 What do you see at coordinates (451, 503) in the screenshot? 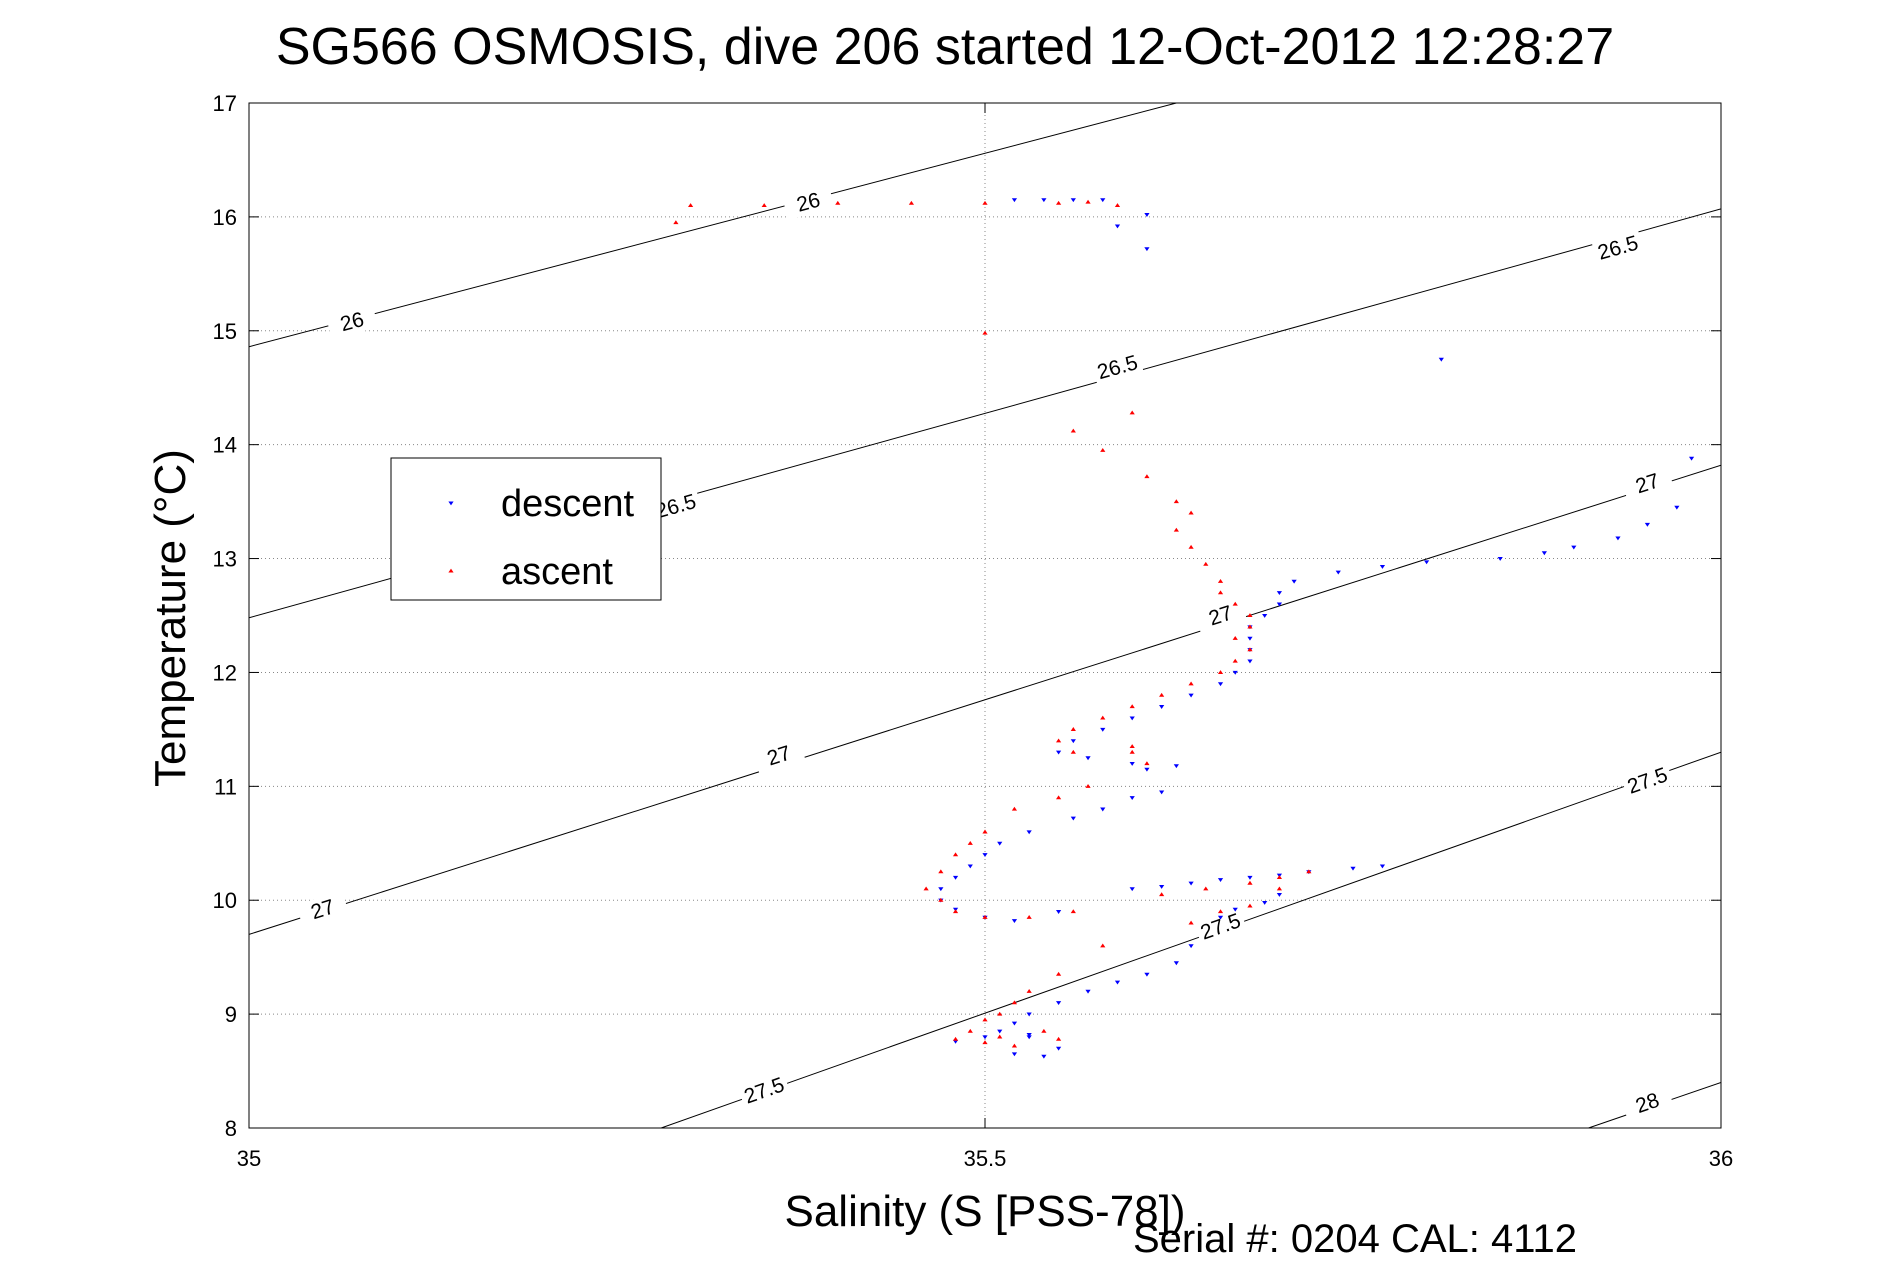
I see `legend-descent-marker` at bounding box center [451, 503].